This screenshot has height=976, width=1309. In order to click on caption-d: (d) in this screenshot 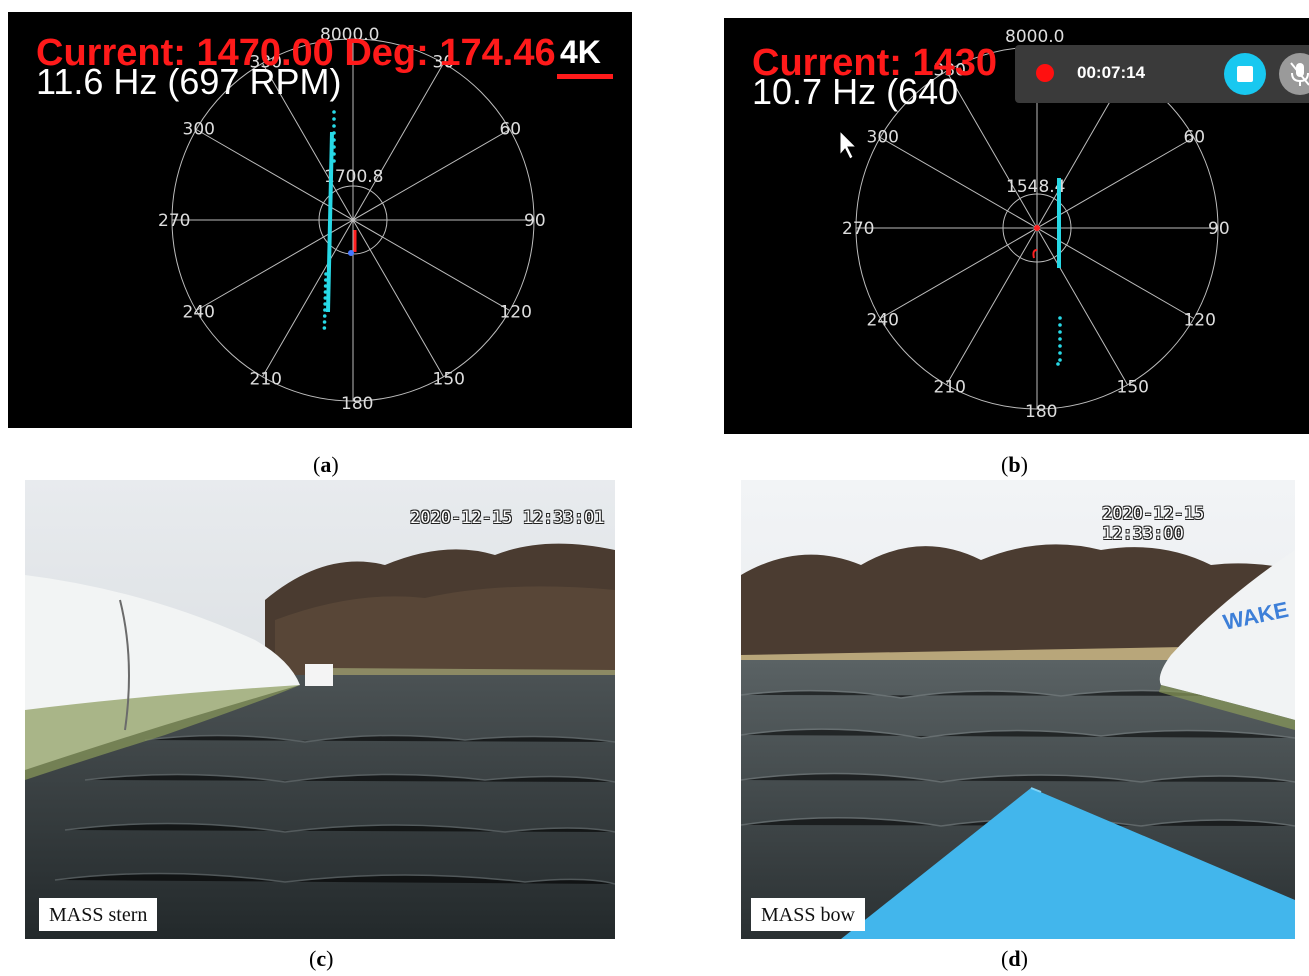, I will do `click(1014, 958)`.